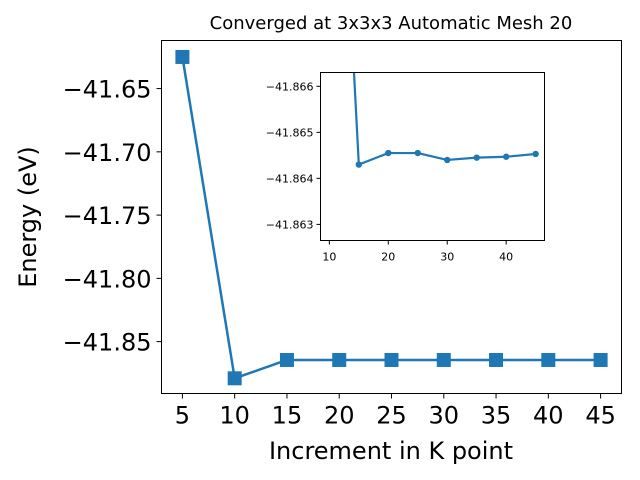 This screenshot has height=480, width=640. I want to click on inset-series-line, so click(444, 119).